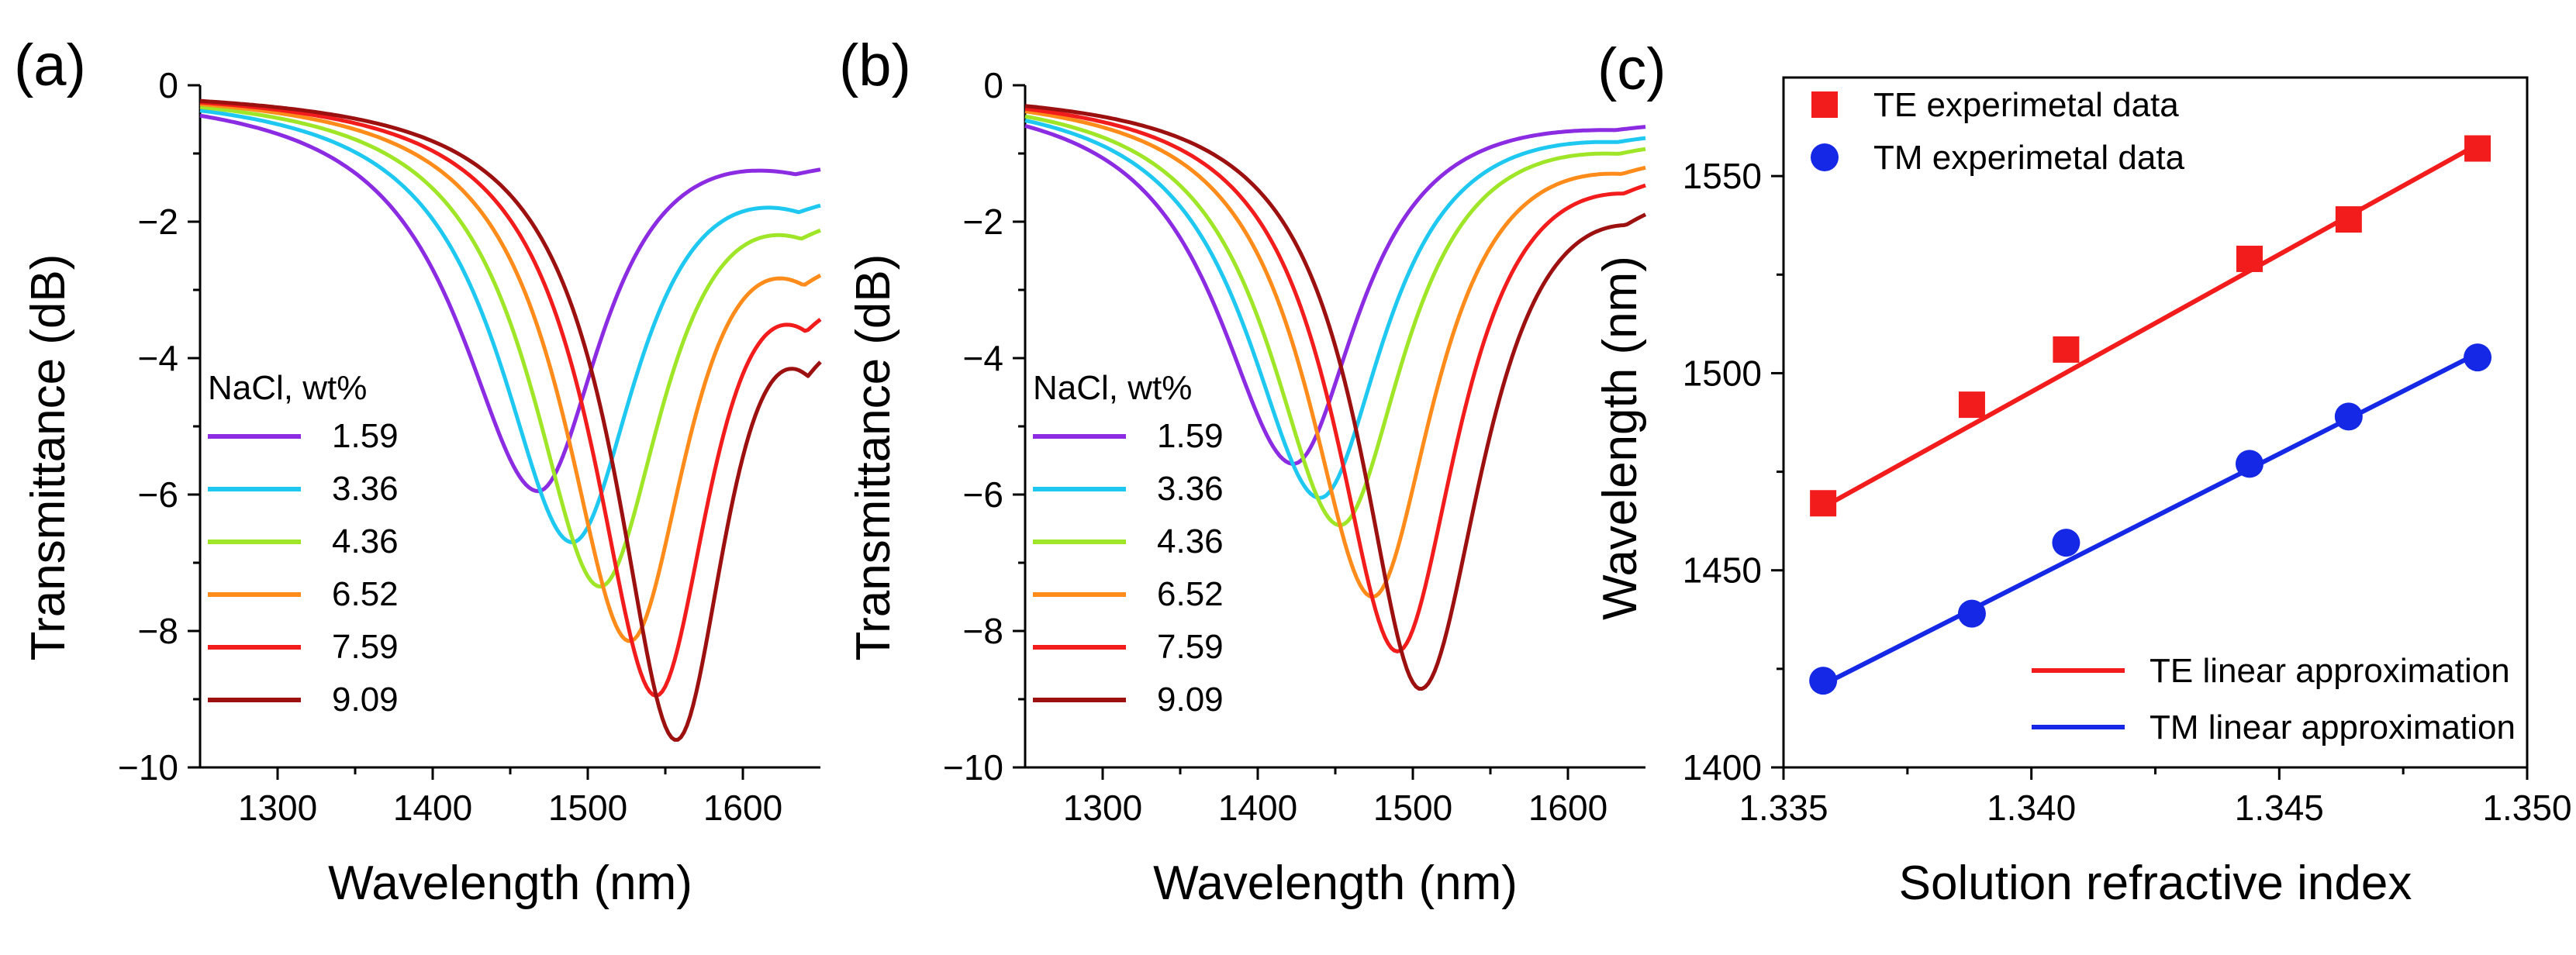 The image size is (2576, 955). I want to click on legend-te-label: TE experimetal data, so click(2026, 105).